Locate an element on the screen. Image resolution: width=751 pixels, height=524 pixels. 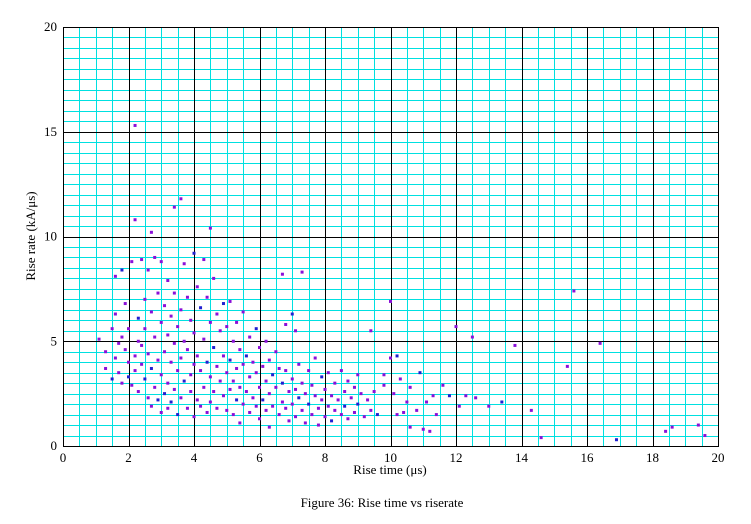
x-tick-label: 12 is located at coordinates (456, 457).